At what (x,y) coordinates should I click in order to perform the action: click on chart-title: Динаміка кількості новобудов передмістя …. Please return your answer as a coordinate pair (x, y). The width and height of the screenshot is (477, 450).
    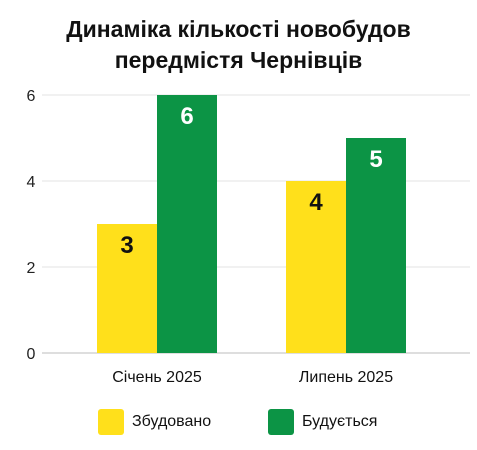
    Looking at the image, I should click on (238, 45).